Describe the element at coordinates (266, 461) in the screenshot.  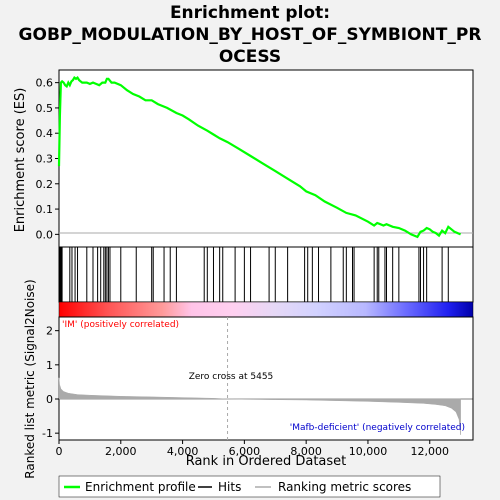
I see `x-axis-label: Rank in Ordered Dataset` at that location.